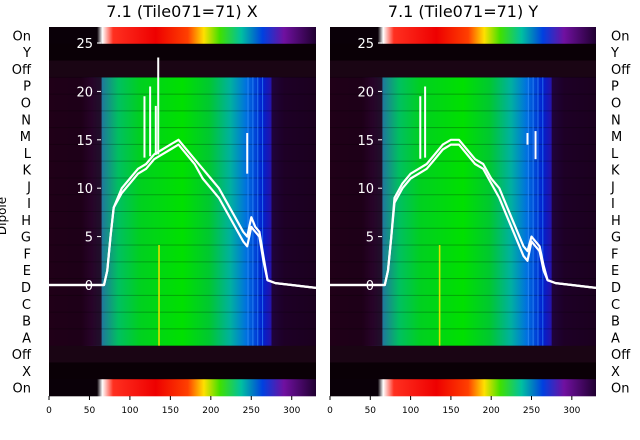  What do you see at coordinates (26, 171) in the screenshot?
I see `row-label-left: K` at bounding box center [26, 171].